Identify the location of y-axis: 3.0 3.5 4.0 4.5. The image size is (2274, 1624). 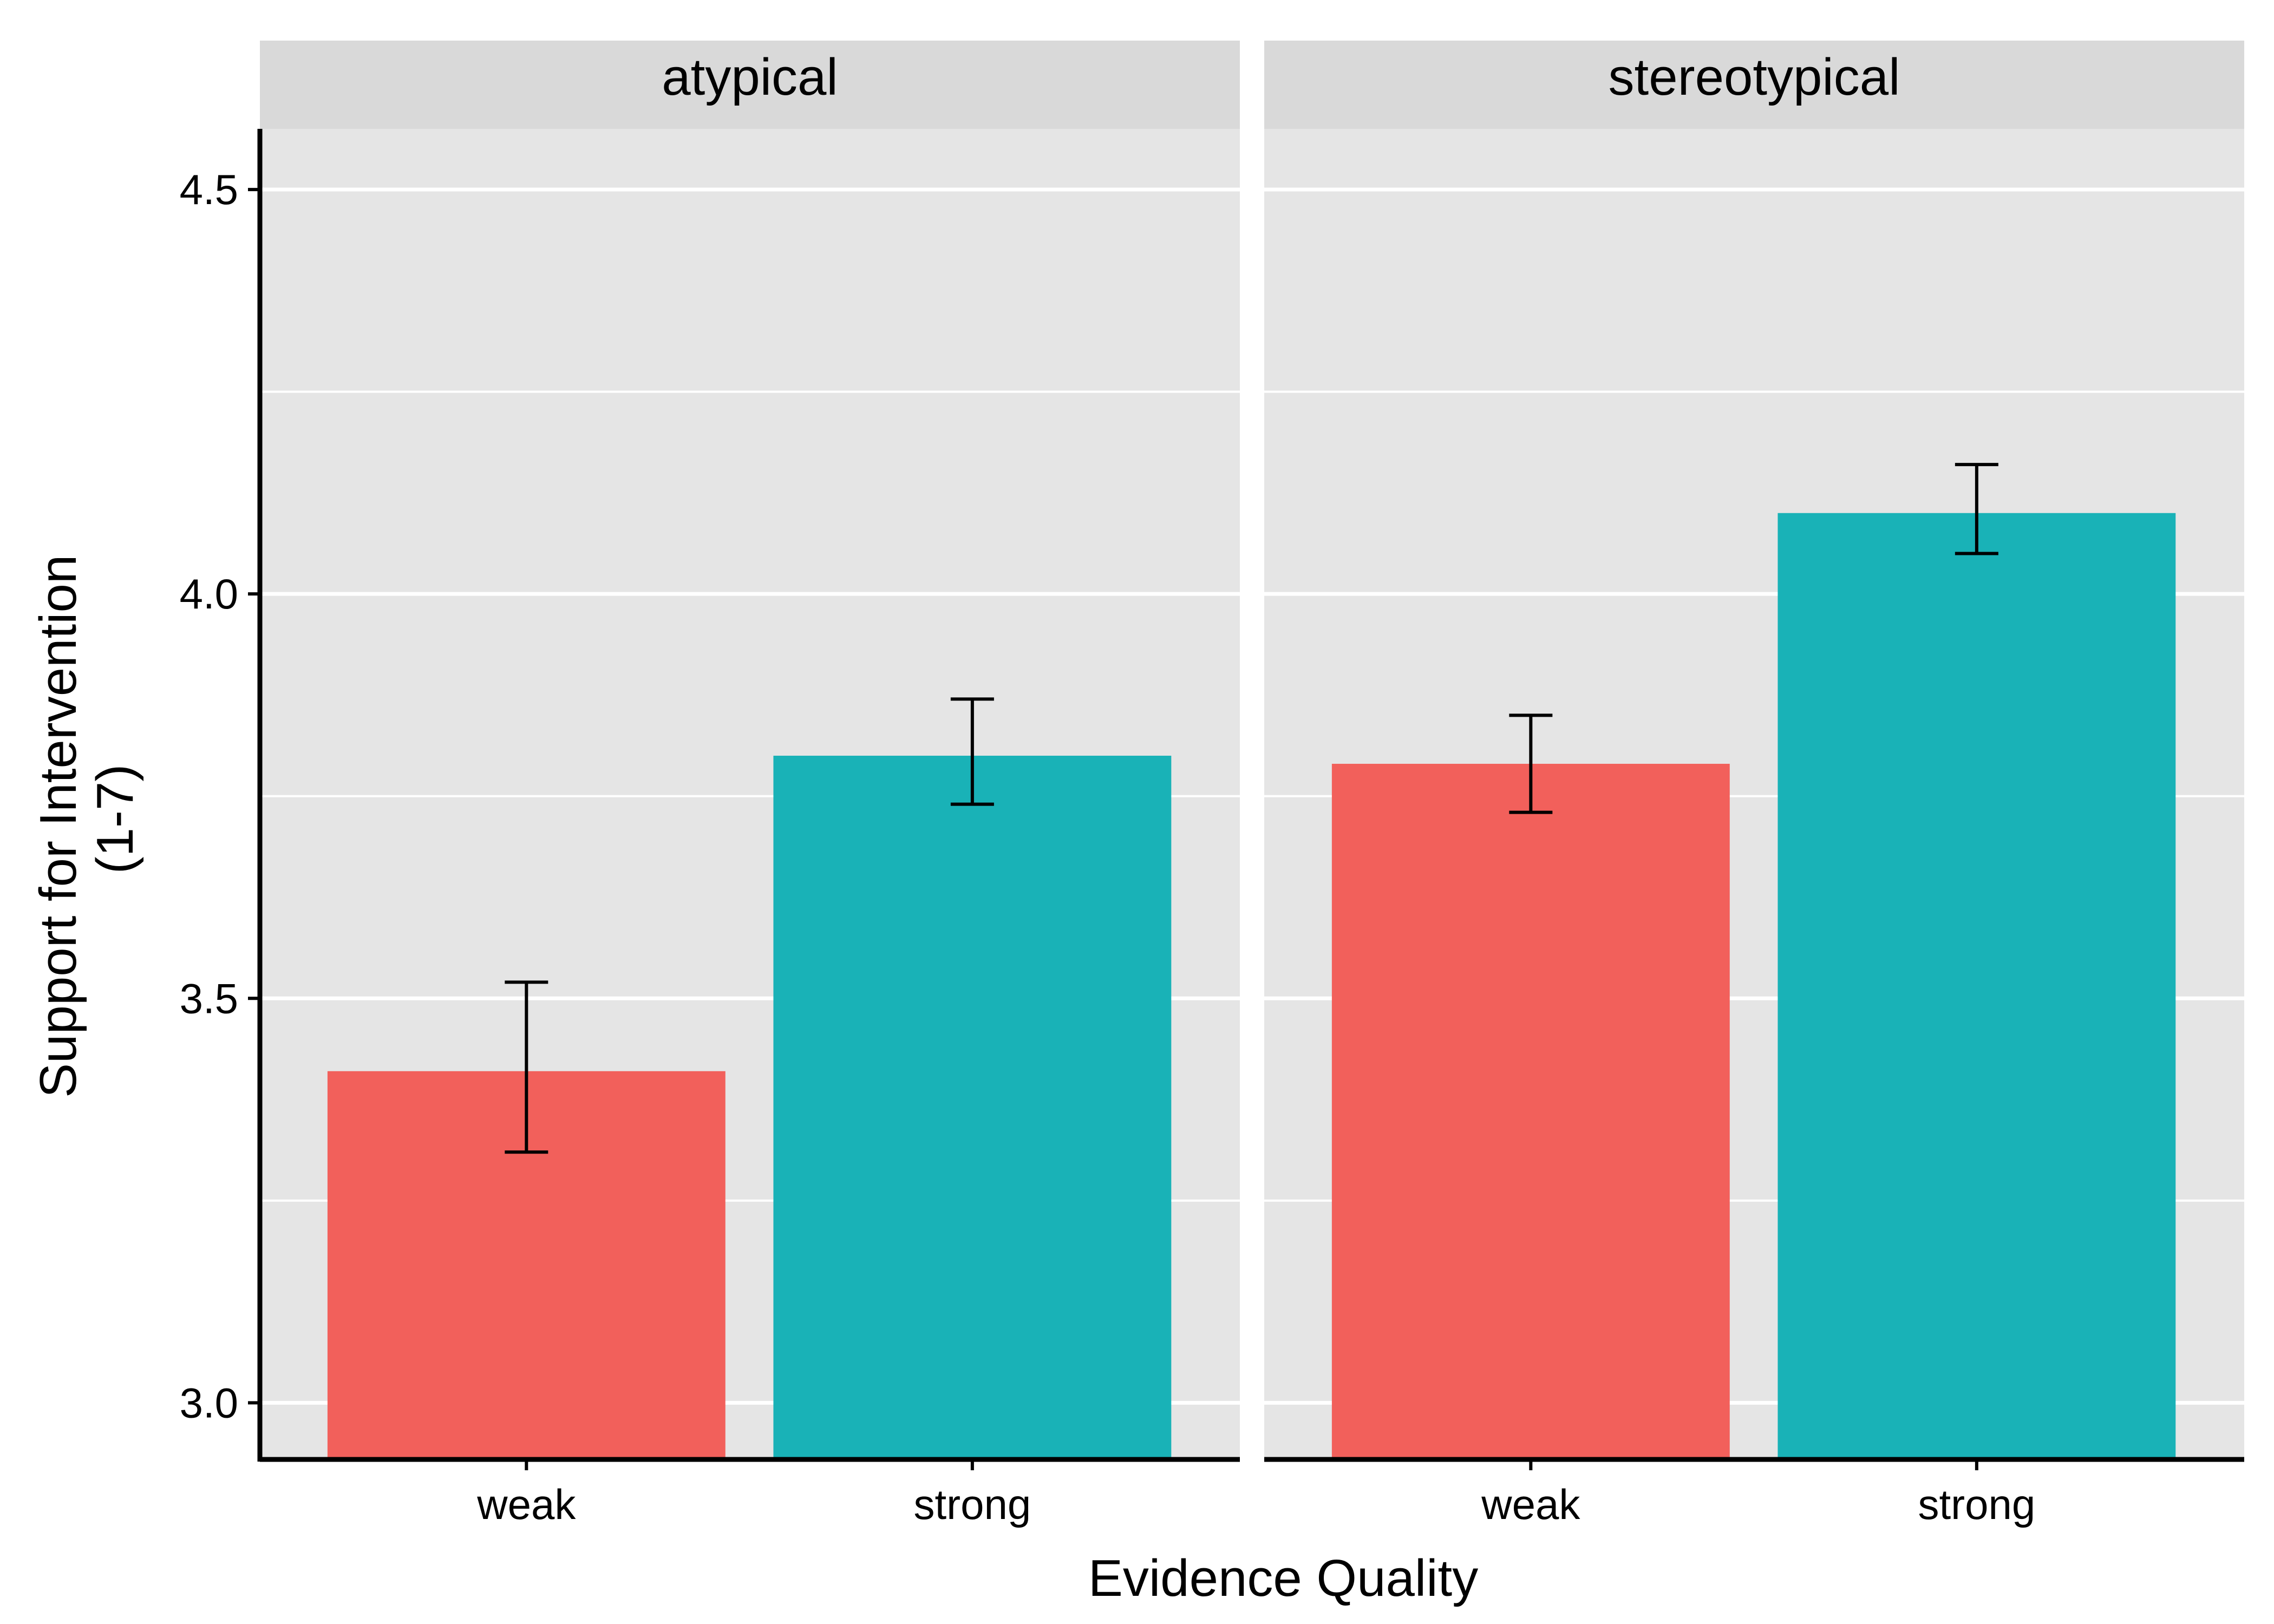
(222, 795).